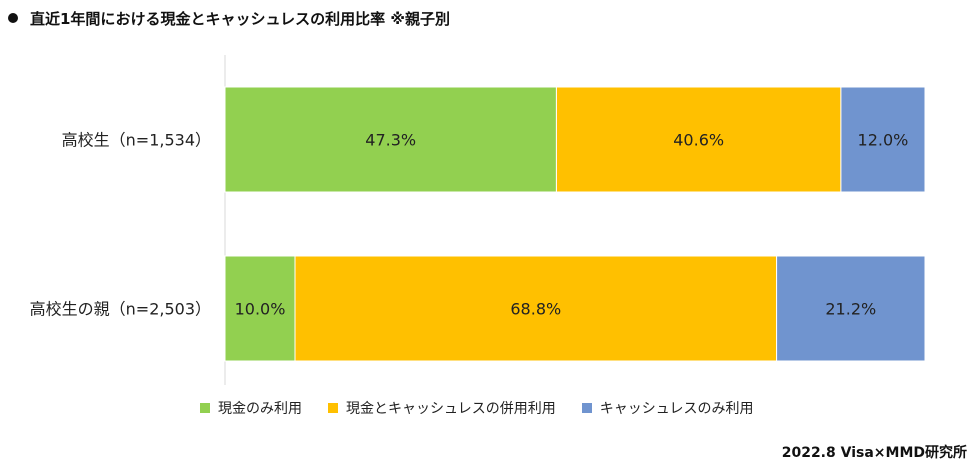 This screenshot has height=470, width=975. I want to click on data-label: 68.8%, so click(535, 309).